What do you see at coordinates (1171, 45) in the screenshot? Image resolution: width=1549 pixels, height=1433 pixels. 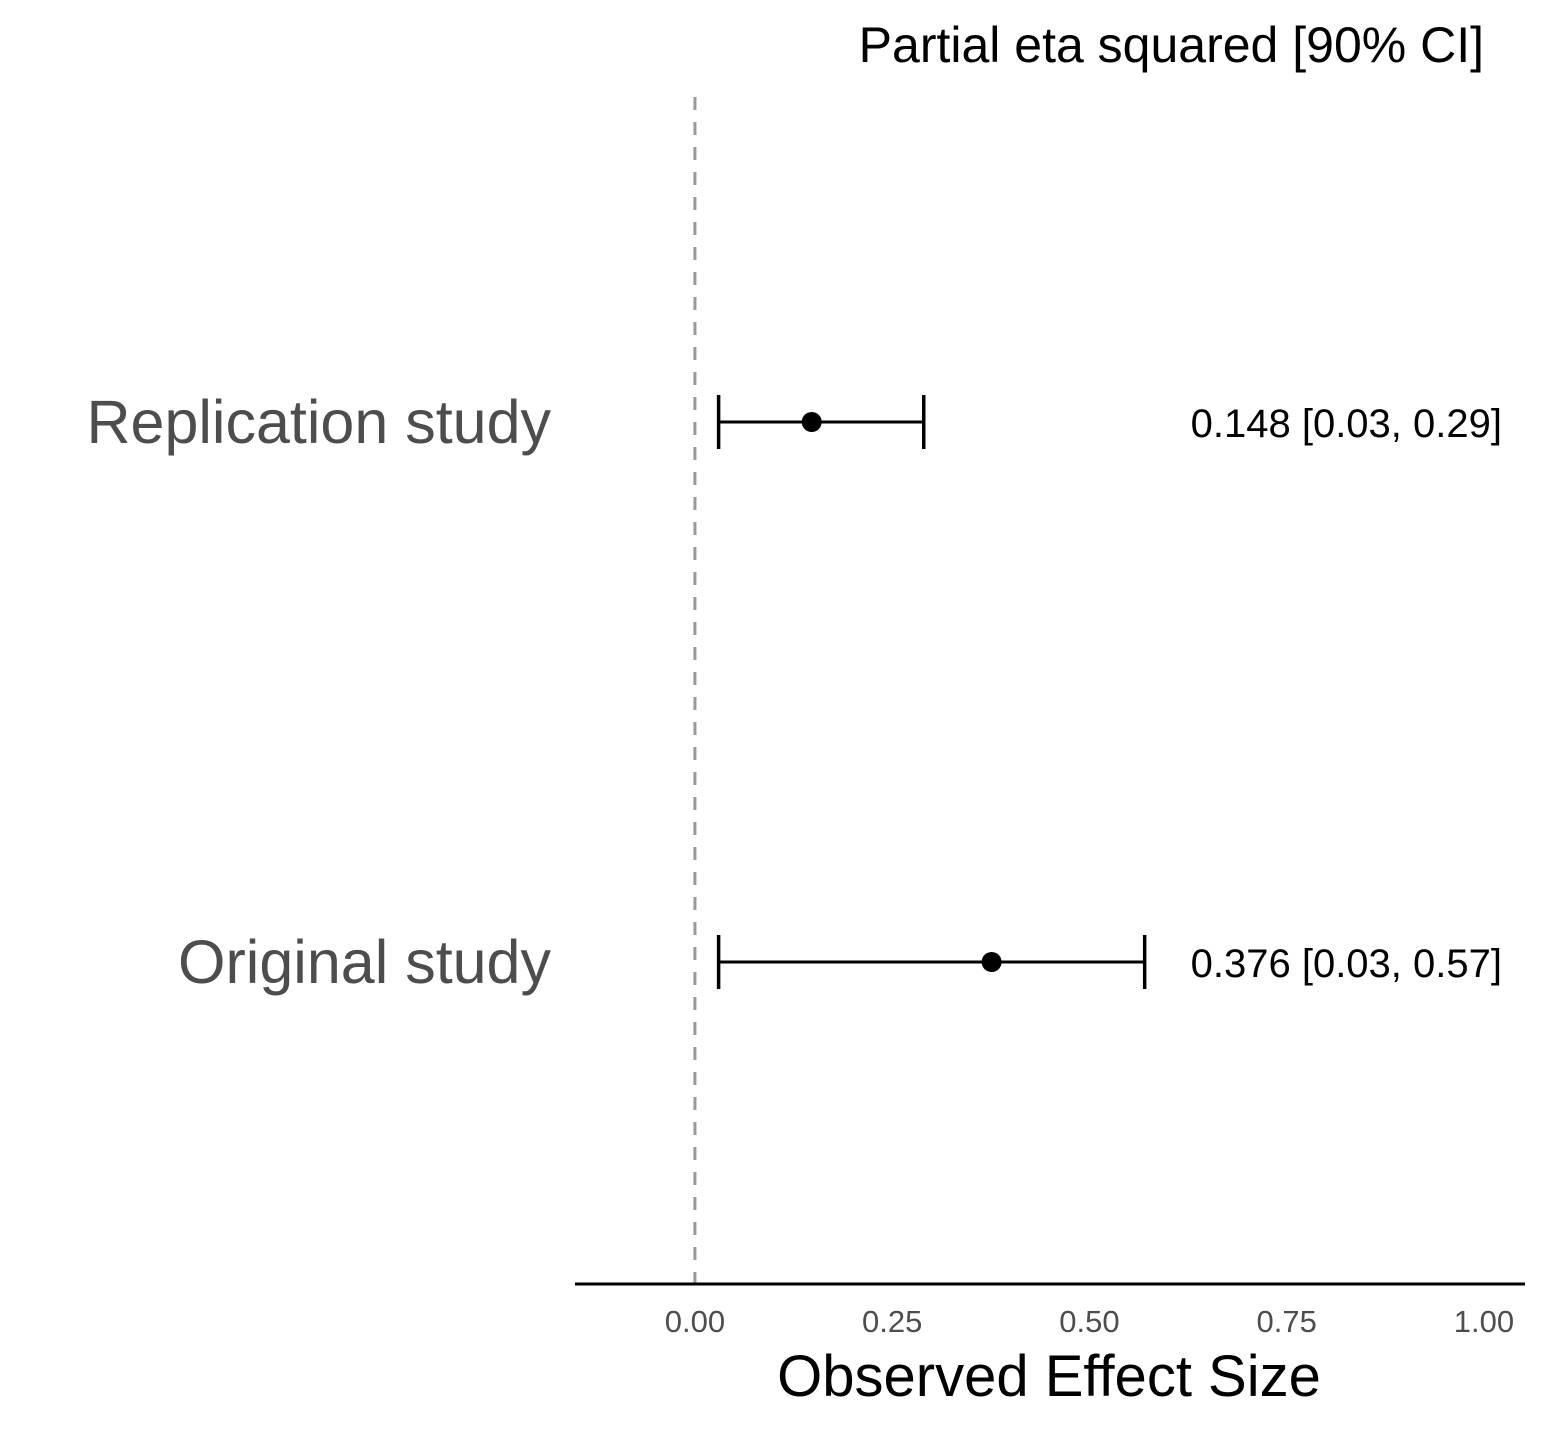 I see `right-column-header: Partial eta squared [90% CI]` at bounding box center [1171, 45].